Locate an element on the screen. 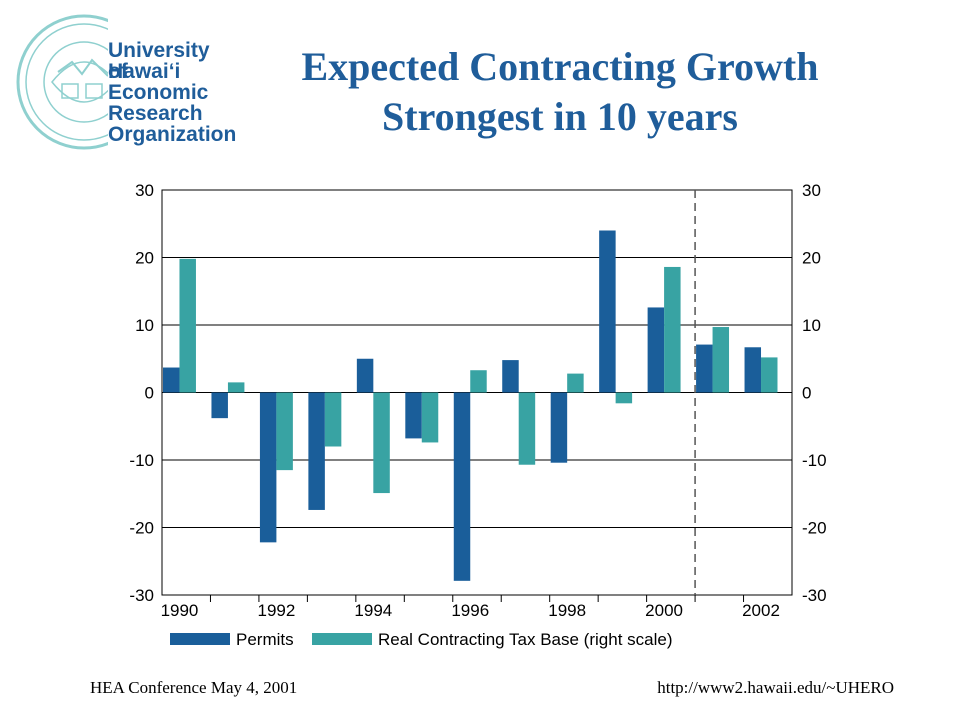 The image size is (960, 720). y-tick-label-right: -20 is located at coordinates (814, 528).